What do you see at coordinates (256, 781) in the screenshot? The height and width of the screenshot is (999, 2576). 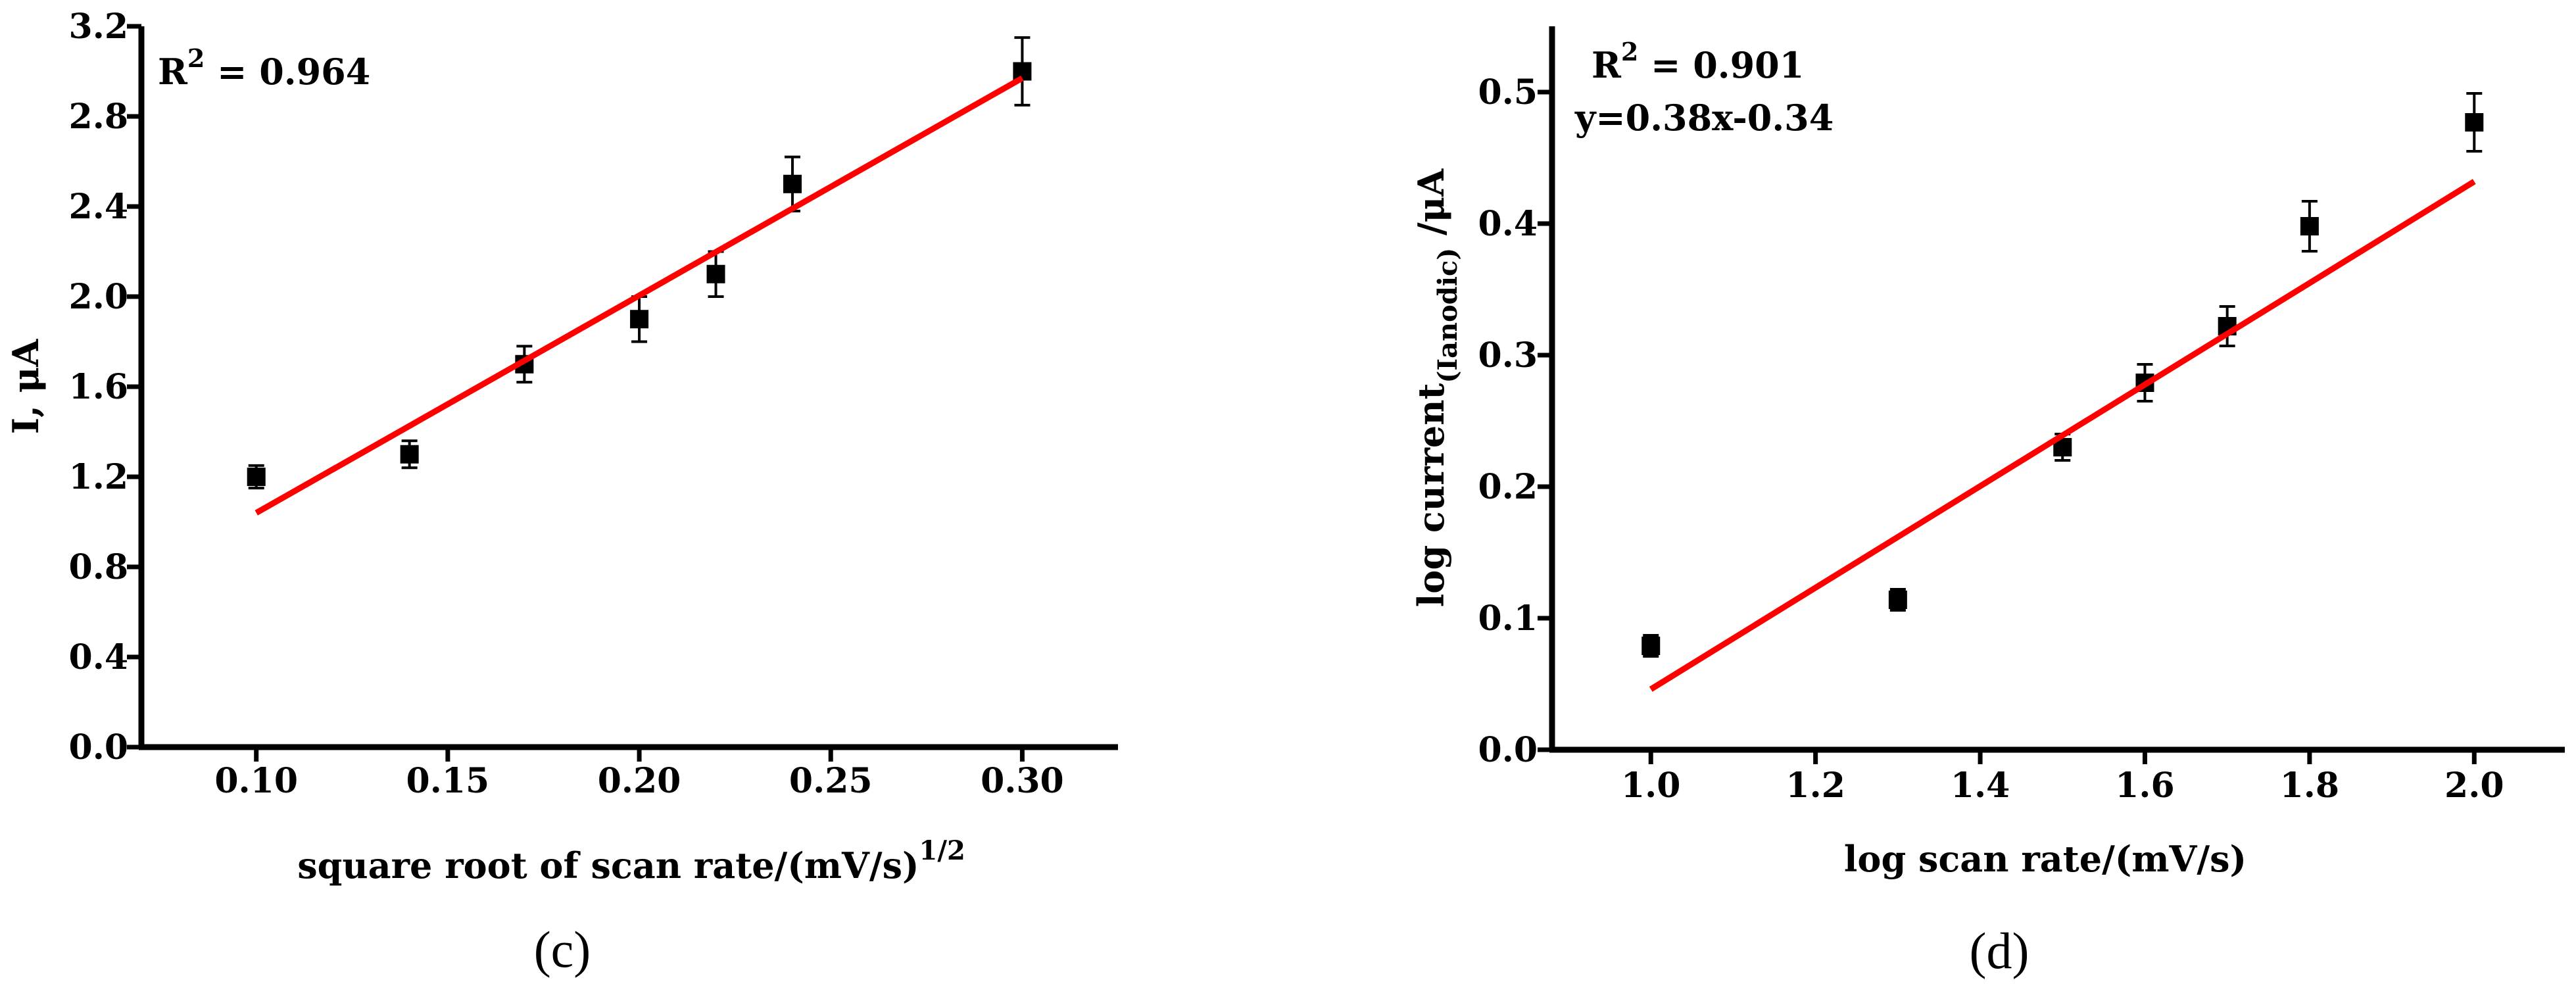 I see `chart-c-xtick-label: 0.10` at bounding box center [256, 781].